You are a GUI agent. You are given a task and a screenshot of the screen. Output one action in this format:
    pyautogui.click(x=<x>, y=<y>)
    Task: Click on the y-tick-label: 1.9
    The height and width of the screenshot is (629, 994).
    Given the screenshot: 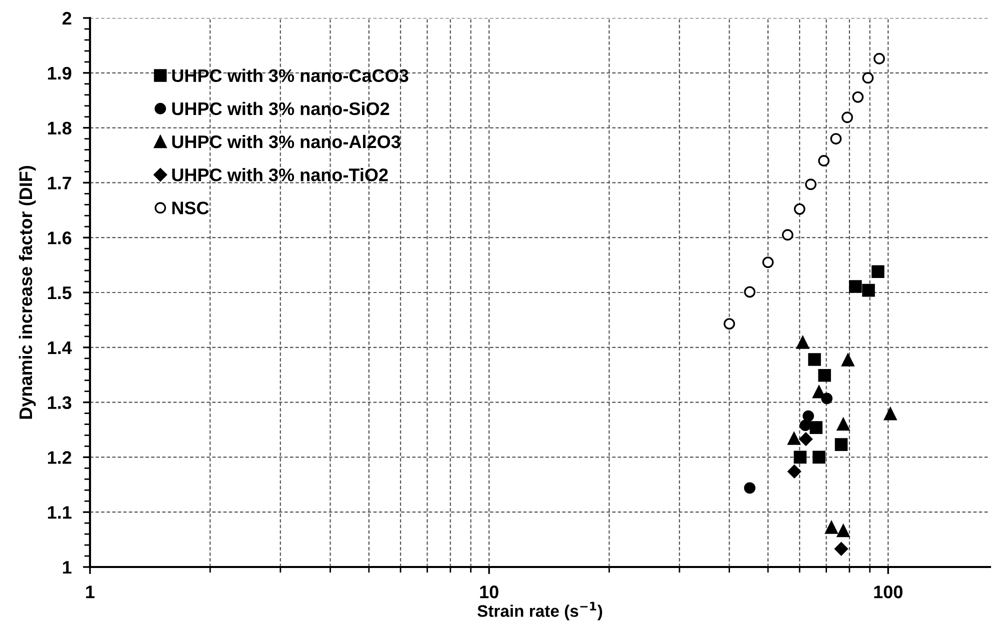 What is the action you would take?
    pyautogui.click(x=60, y=73)
    